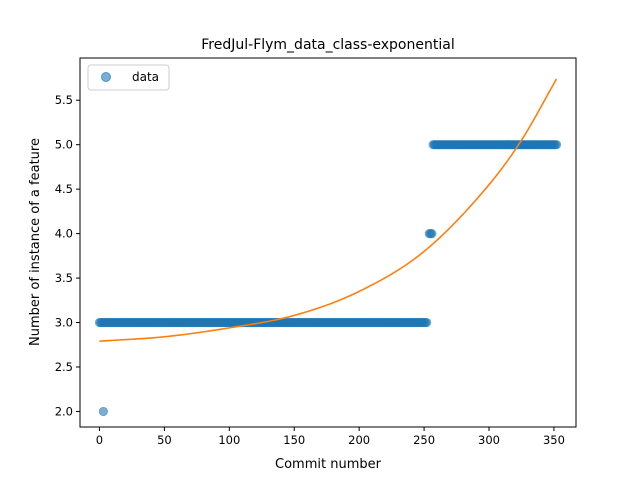  What do you see at coordinates (554, 440) in the screenshot?
I see `x-tick-label: 350` at bounding box center [554, 440].